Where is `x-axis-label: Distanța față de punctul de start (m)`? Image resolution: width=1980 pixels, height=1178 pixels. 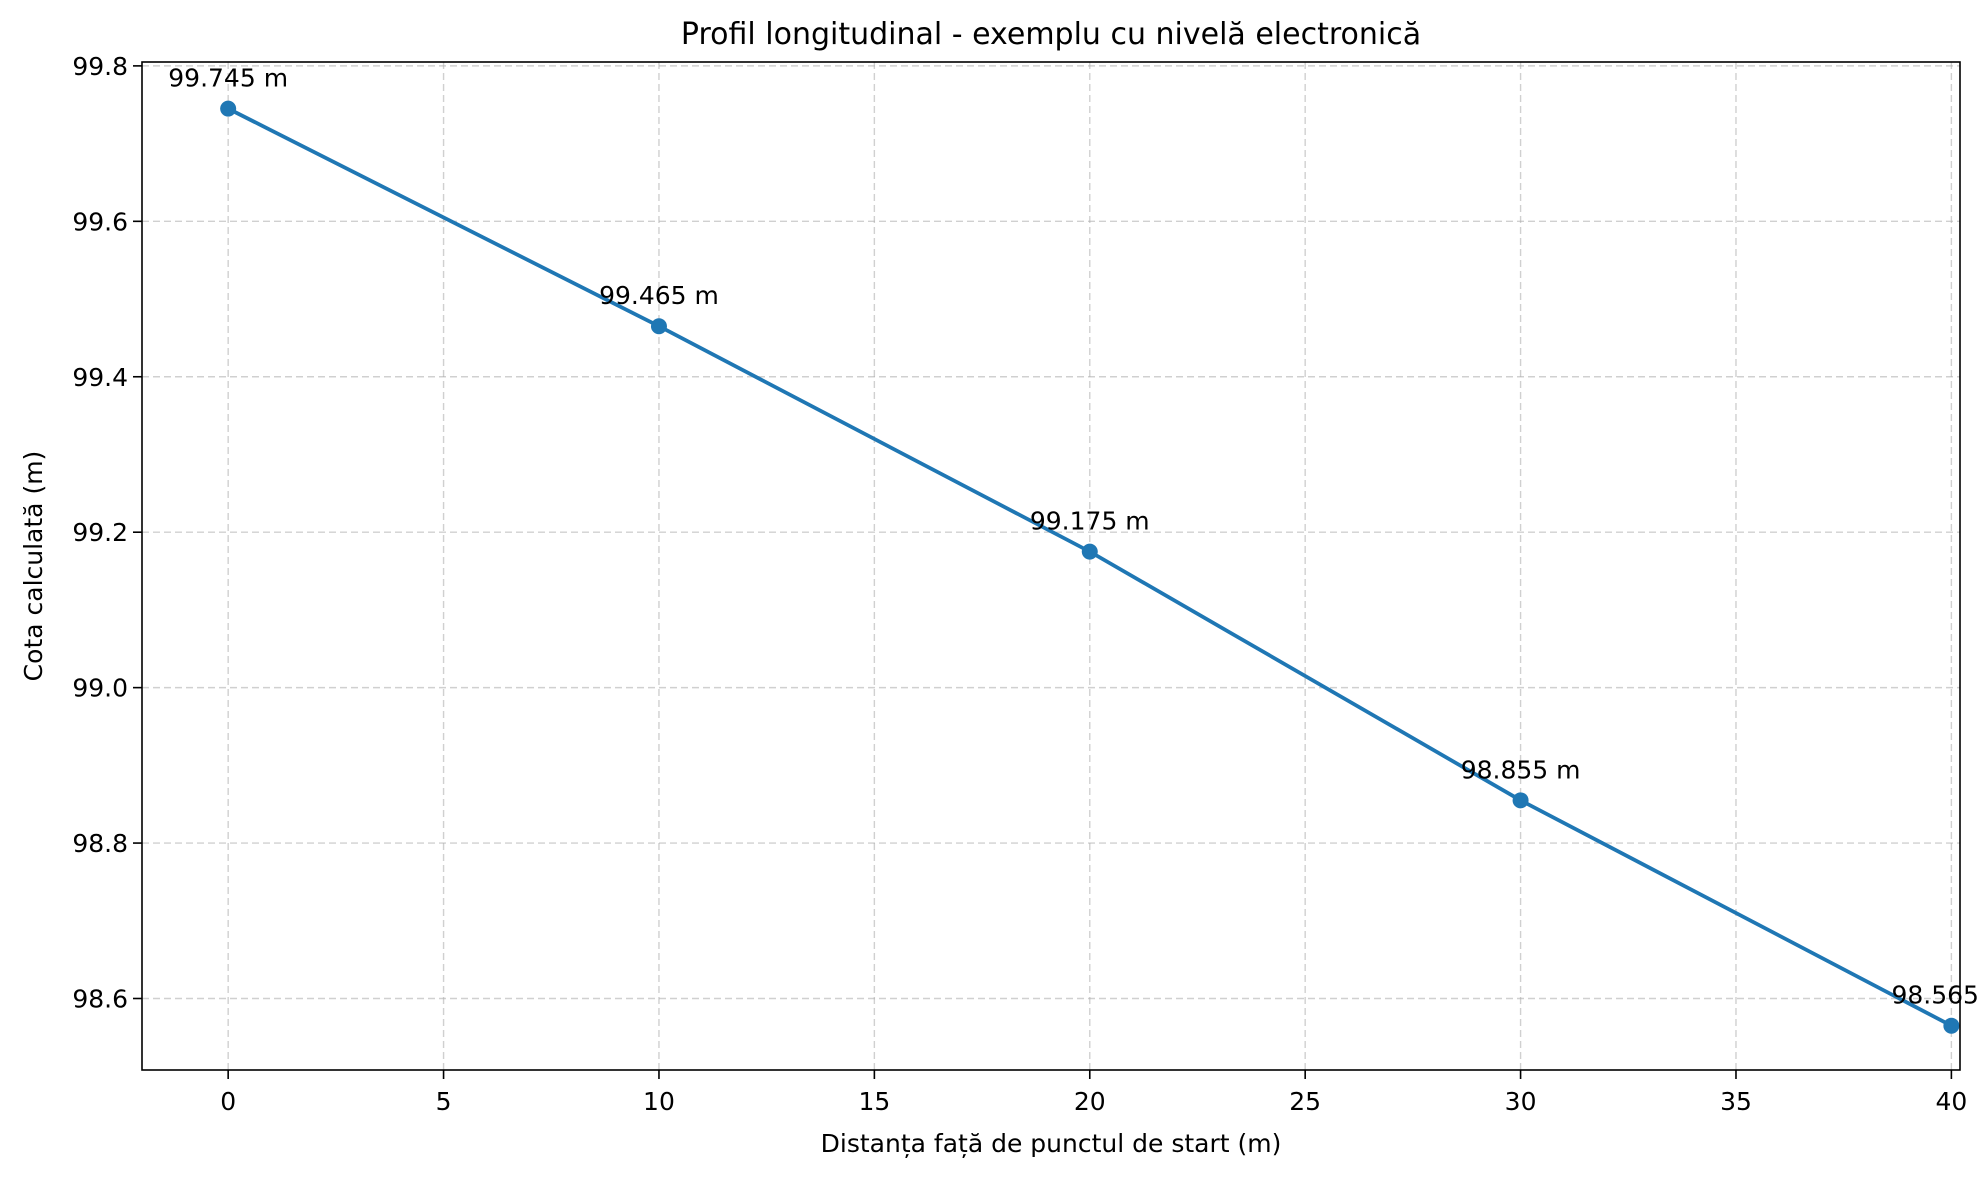 x-axis-label: Distanța față de punctul de start (m) is located at coordinates (1051, 1143).